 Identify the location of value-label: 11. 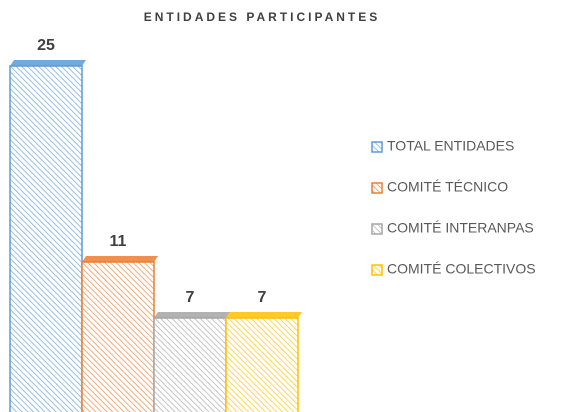
(118, 241).